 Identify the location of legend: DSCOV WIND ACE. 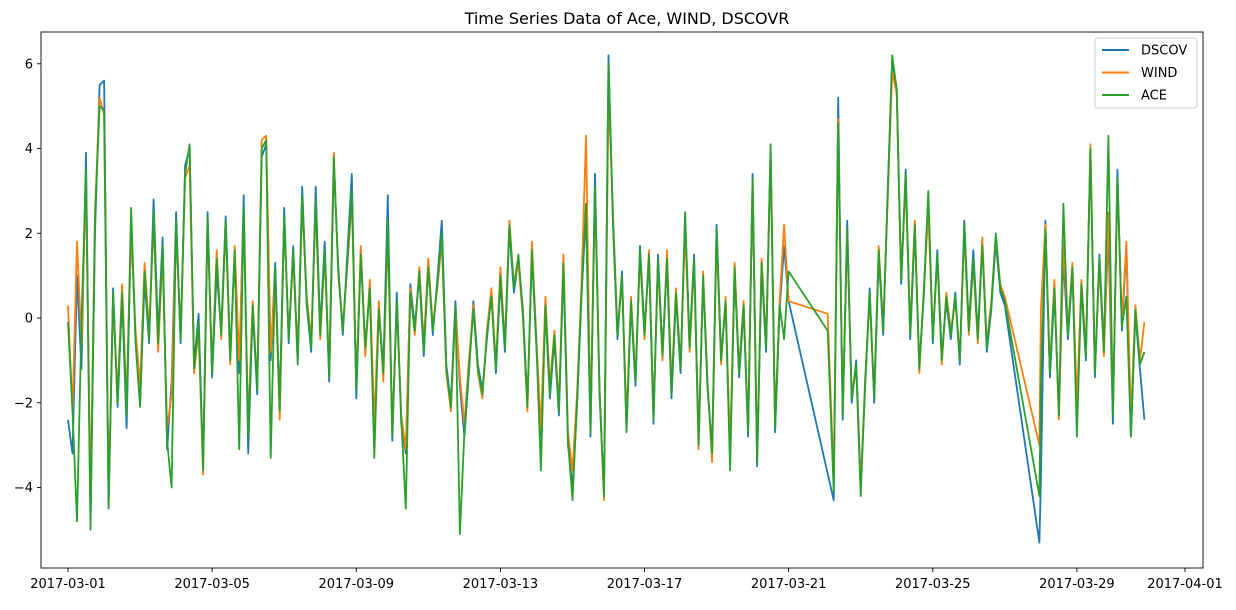
(1146, 73).